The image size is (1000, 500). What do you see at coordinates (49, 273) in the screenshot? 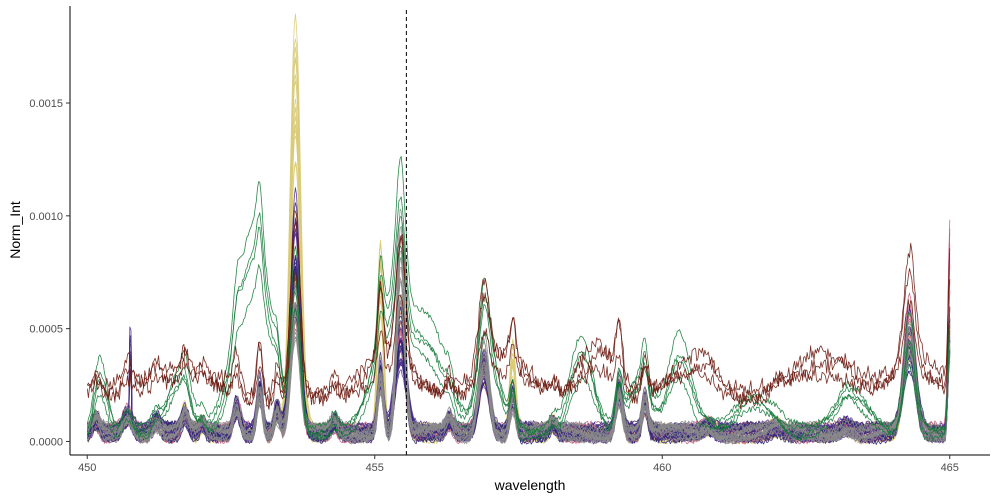
I see `y-ticks: 0.0000 0.0005 0.0010 0.0015` at bounding box center [49, 273].